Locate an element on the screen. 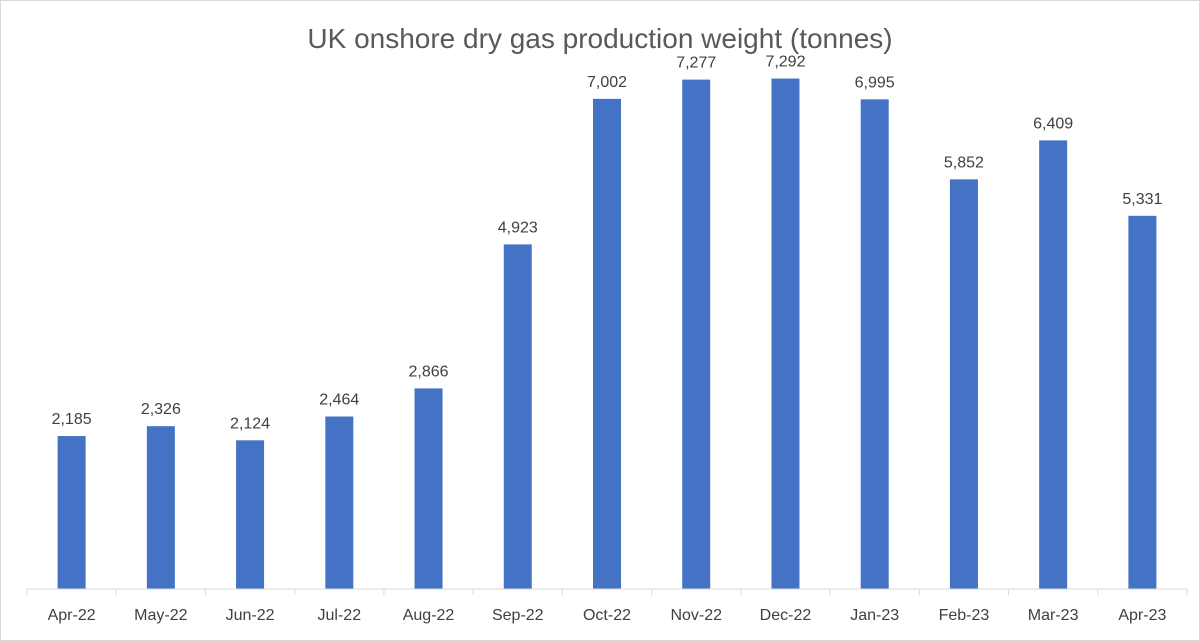 This screenshot has height=641, width=1200. data-label: 5,852 is located at coordinates (964, 162).